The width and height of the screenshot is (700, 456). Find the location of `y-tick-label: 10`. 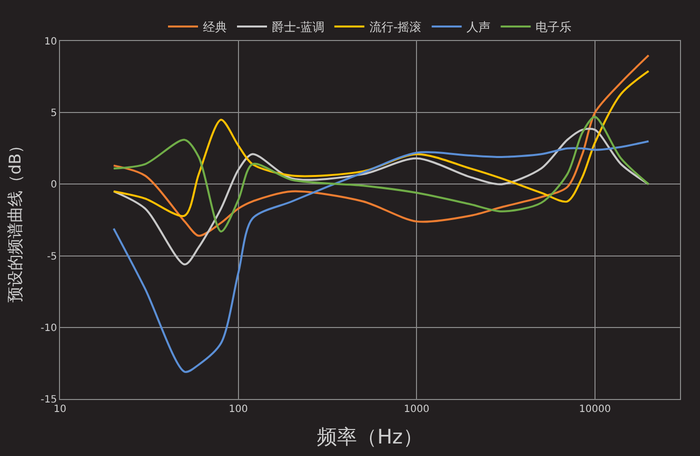

y-tick-label: 10 is located at coordinates (50, 42).